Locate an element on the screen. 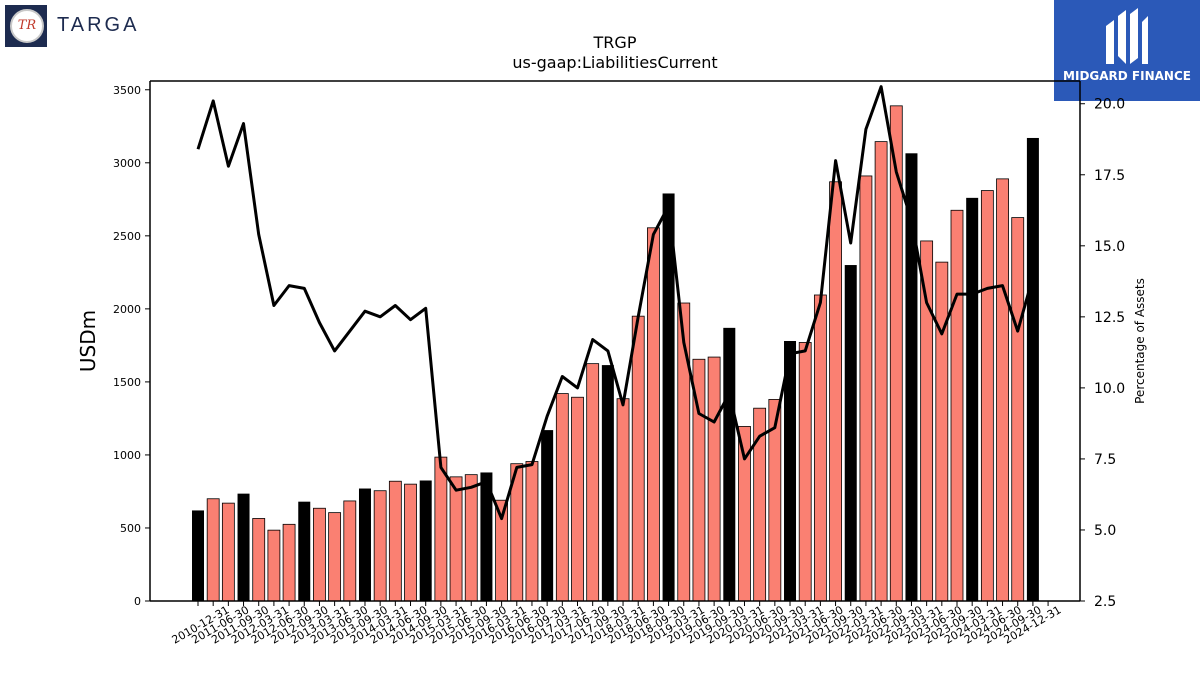 The height and width of the screenshot is (675, 1200). y2-axis-label: Percentage of Assets is located at coordinates (1140, 341).